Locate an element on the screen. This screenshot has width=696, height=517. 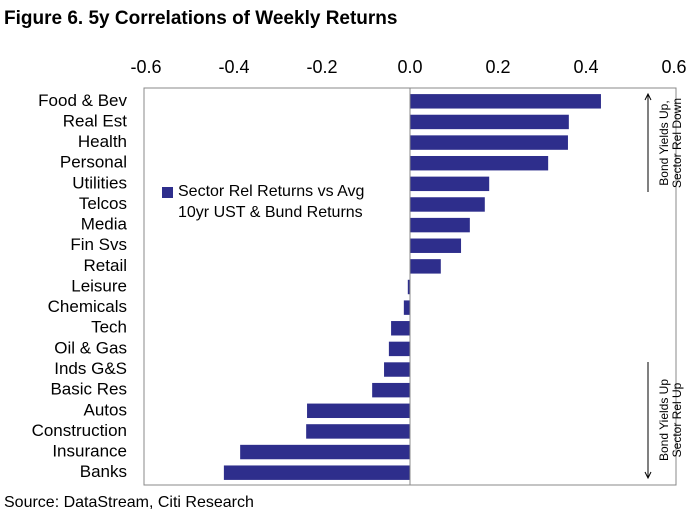
y-tick-label: Health is located at coordinates (102, 141).